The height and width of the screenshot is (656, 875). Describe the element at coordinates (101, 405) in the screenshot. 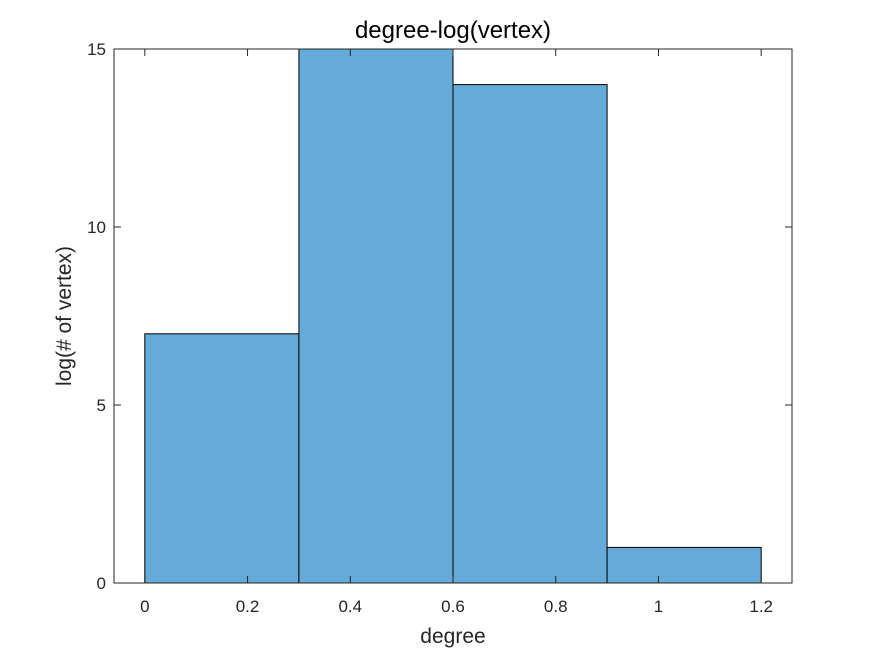

I see `y-tick-label-1: 5` at that location.